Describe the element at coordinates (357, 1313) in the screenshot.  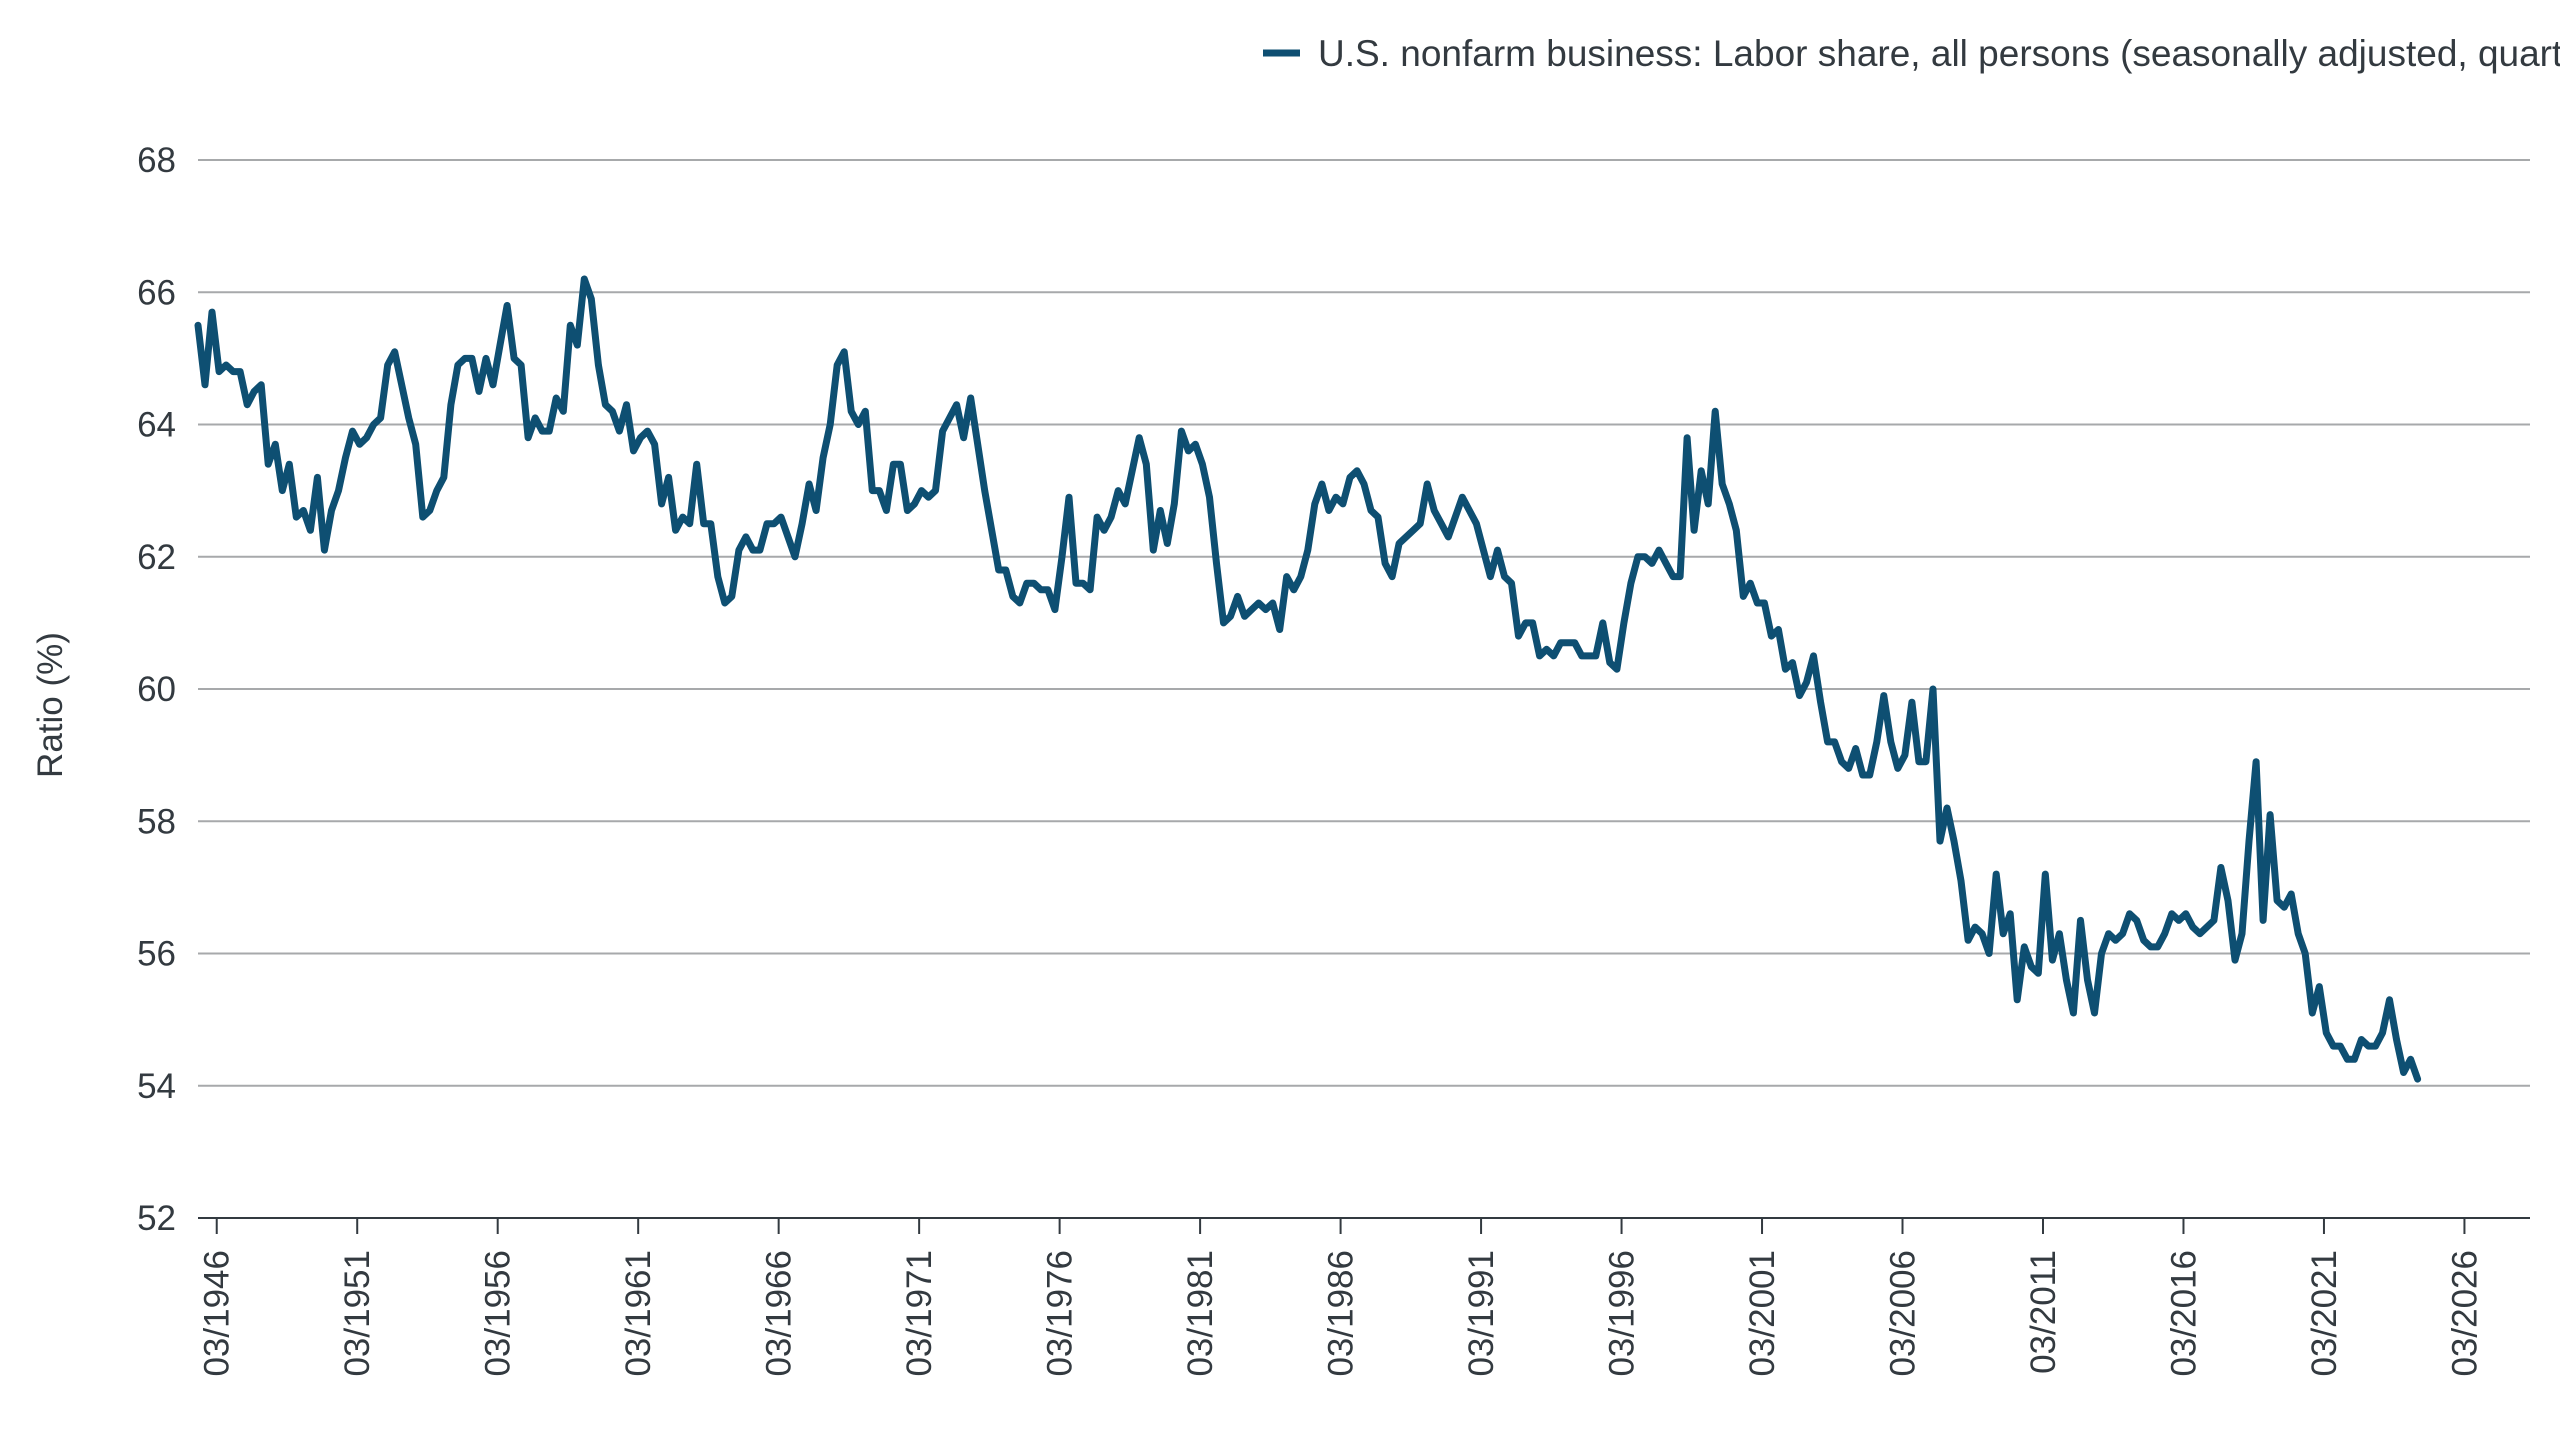
I see `x-tick-label: 03/1951` at that location.